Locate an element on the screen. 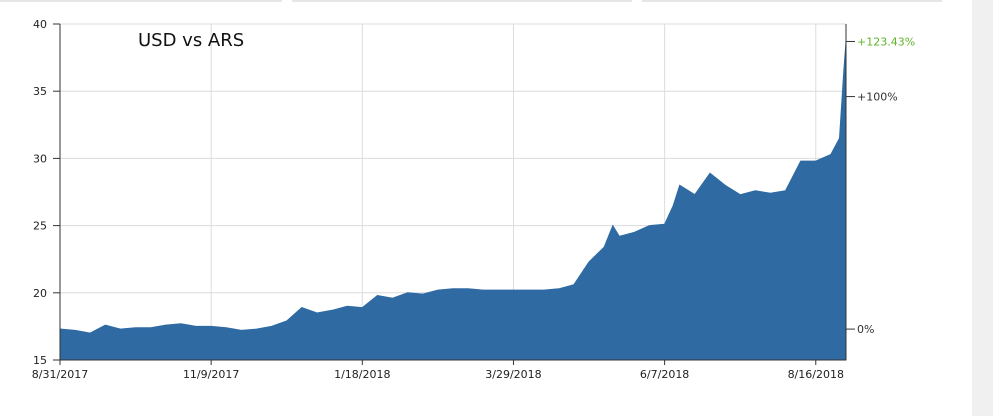 The width and height of the screenshot is (993, 416). y-tick-label: 15 is located at coordinates (40, 360).